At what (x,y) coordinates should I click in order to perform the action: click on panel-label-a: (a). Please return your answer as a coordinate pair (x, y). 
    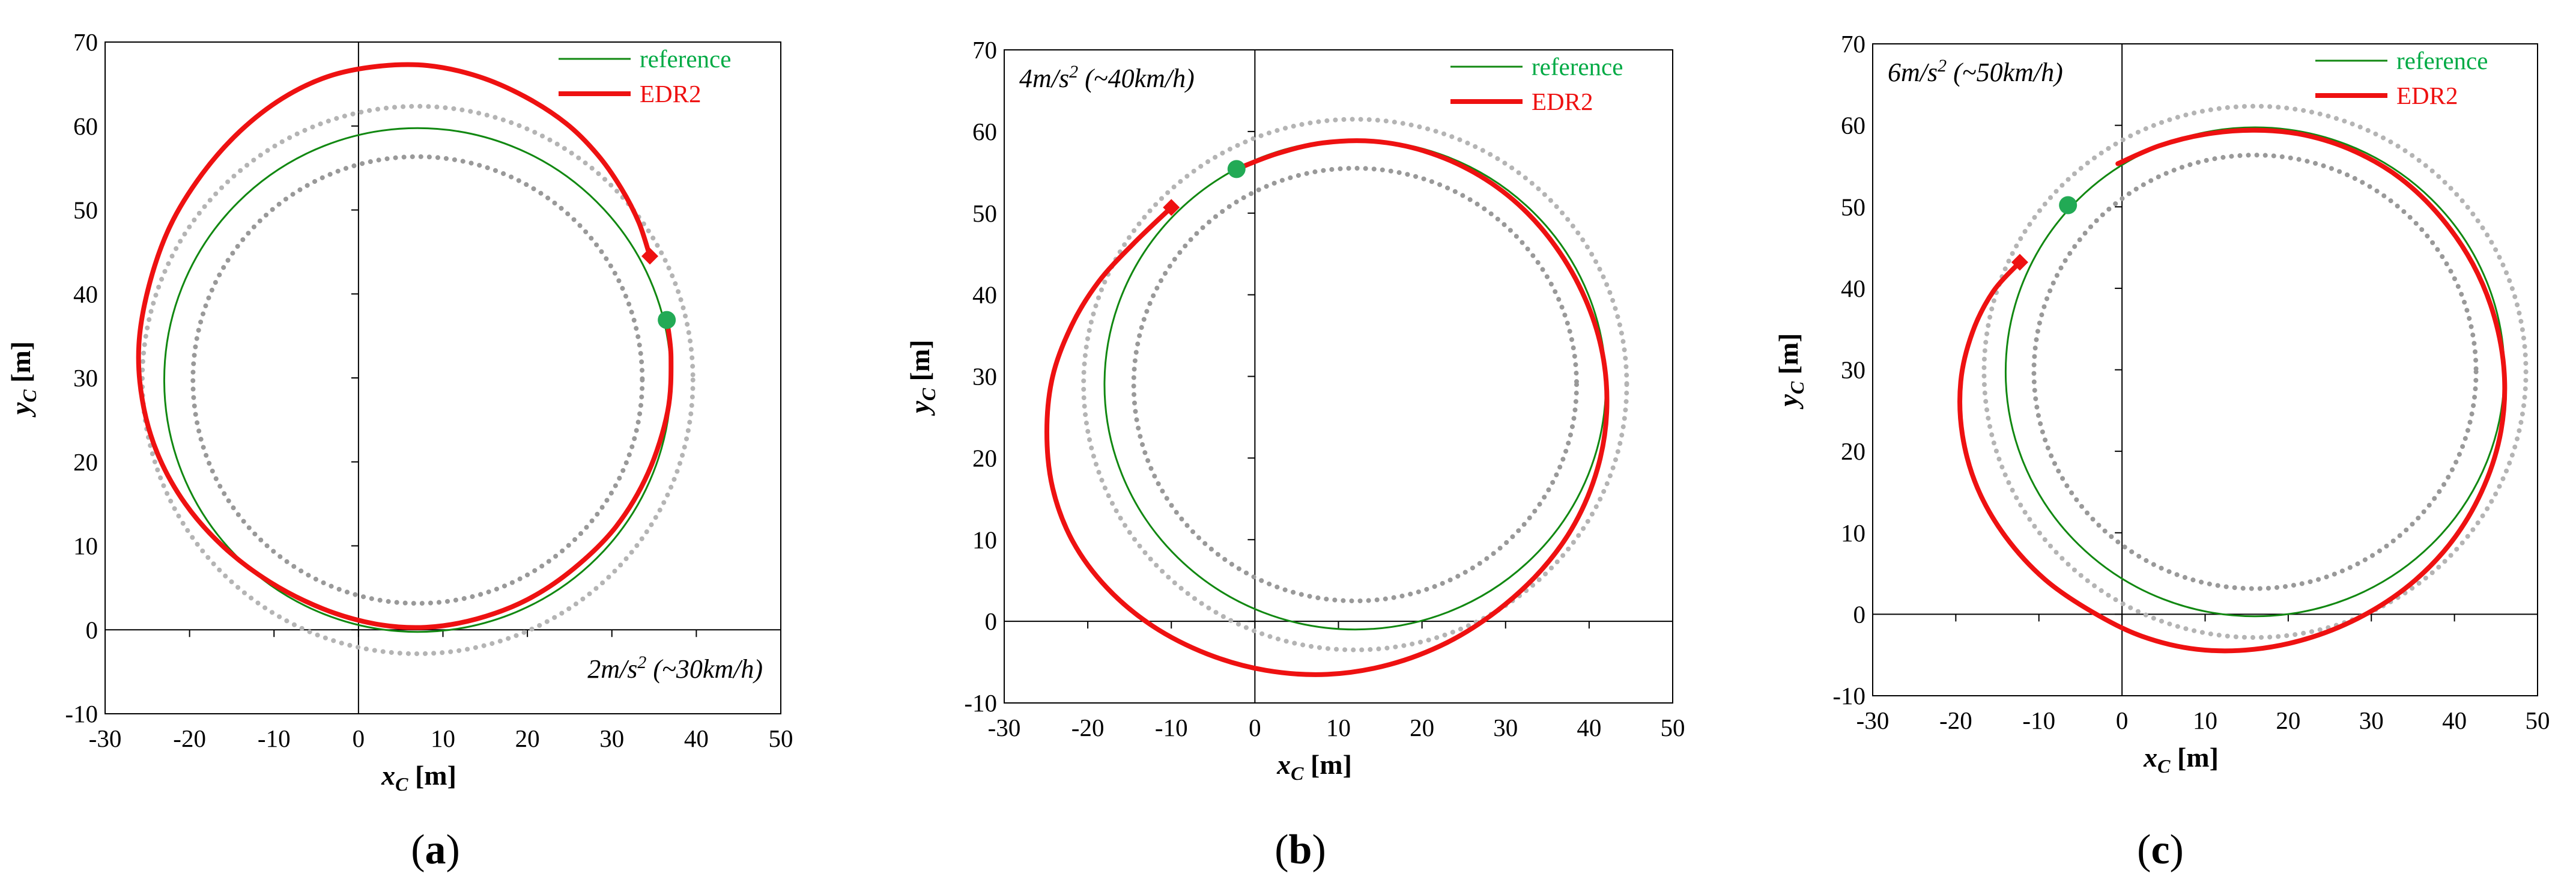
    Looking at the image, I should click on (435, 850).